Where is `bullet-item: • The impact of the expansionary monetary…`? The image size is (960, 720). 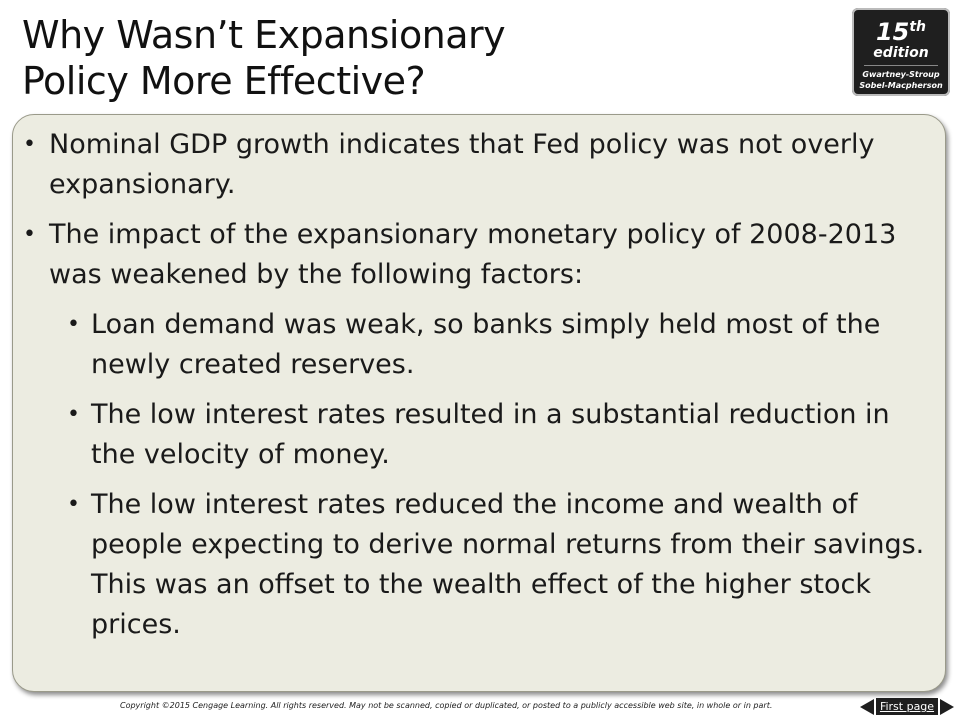
bullet-item: • The impact of the expansionary monetary… is located at coordinates (478, 255).